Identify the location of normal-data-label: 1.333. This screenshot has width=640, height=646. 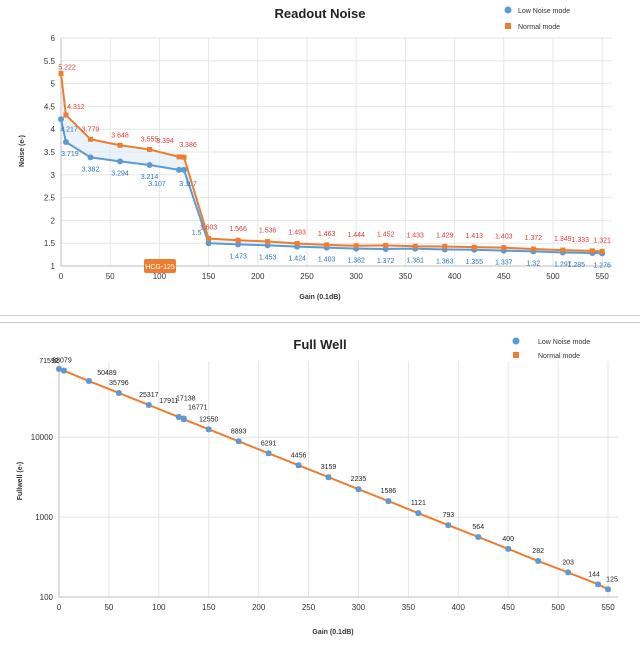
(581, 240).